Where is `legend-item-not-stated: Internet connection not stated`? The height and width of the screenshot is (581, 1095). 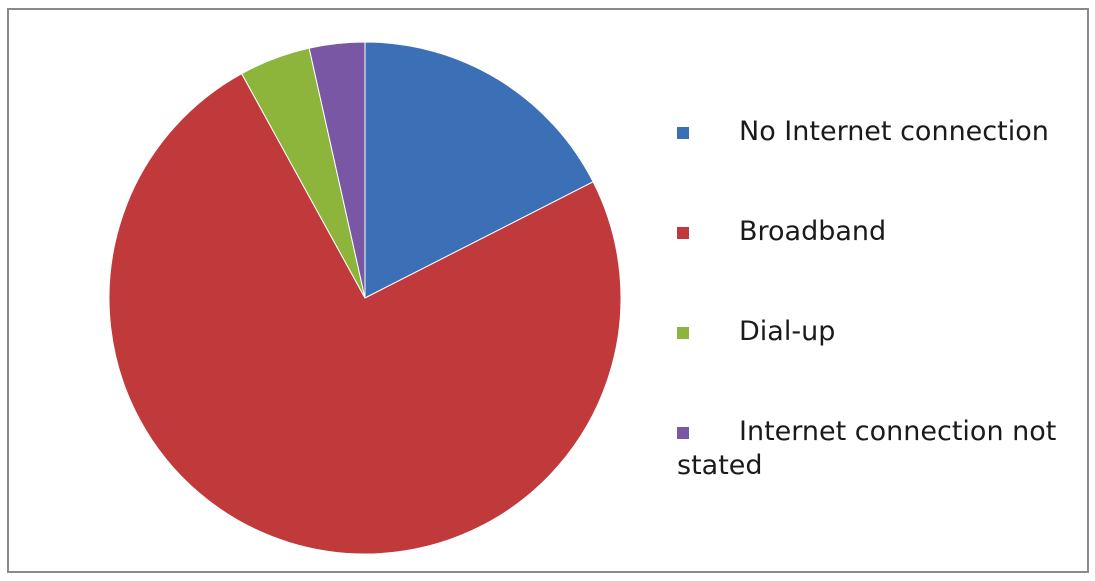 legend-item-not-stated: Internet connection not stated is located at coordinates (882, 465).